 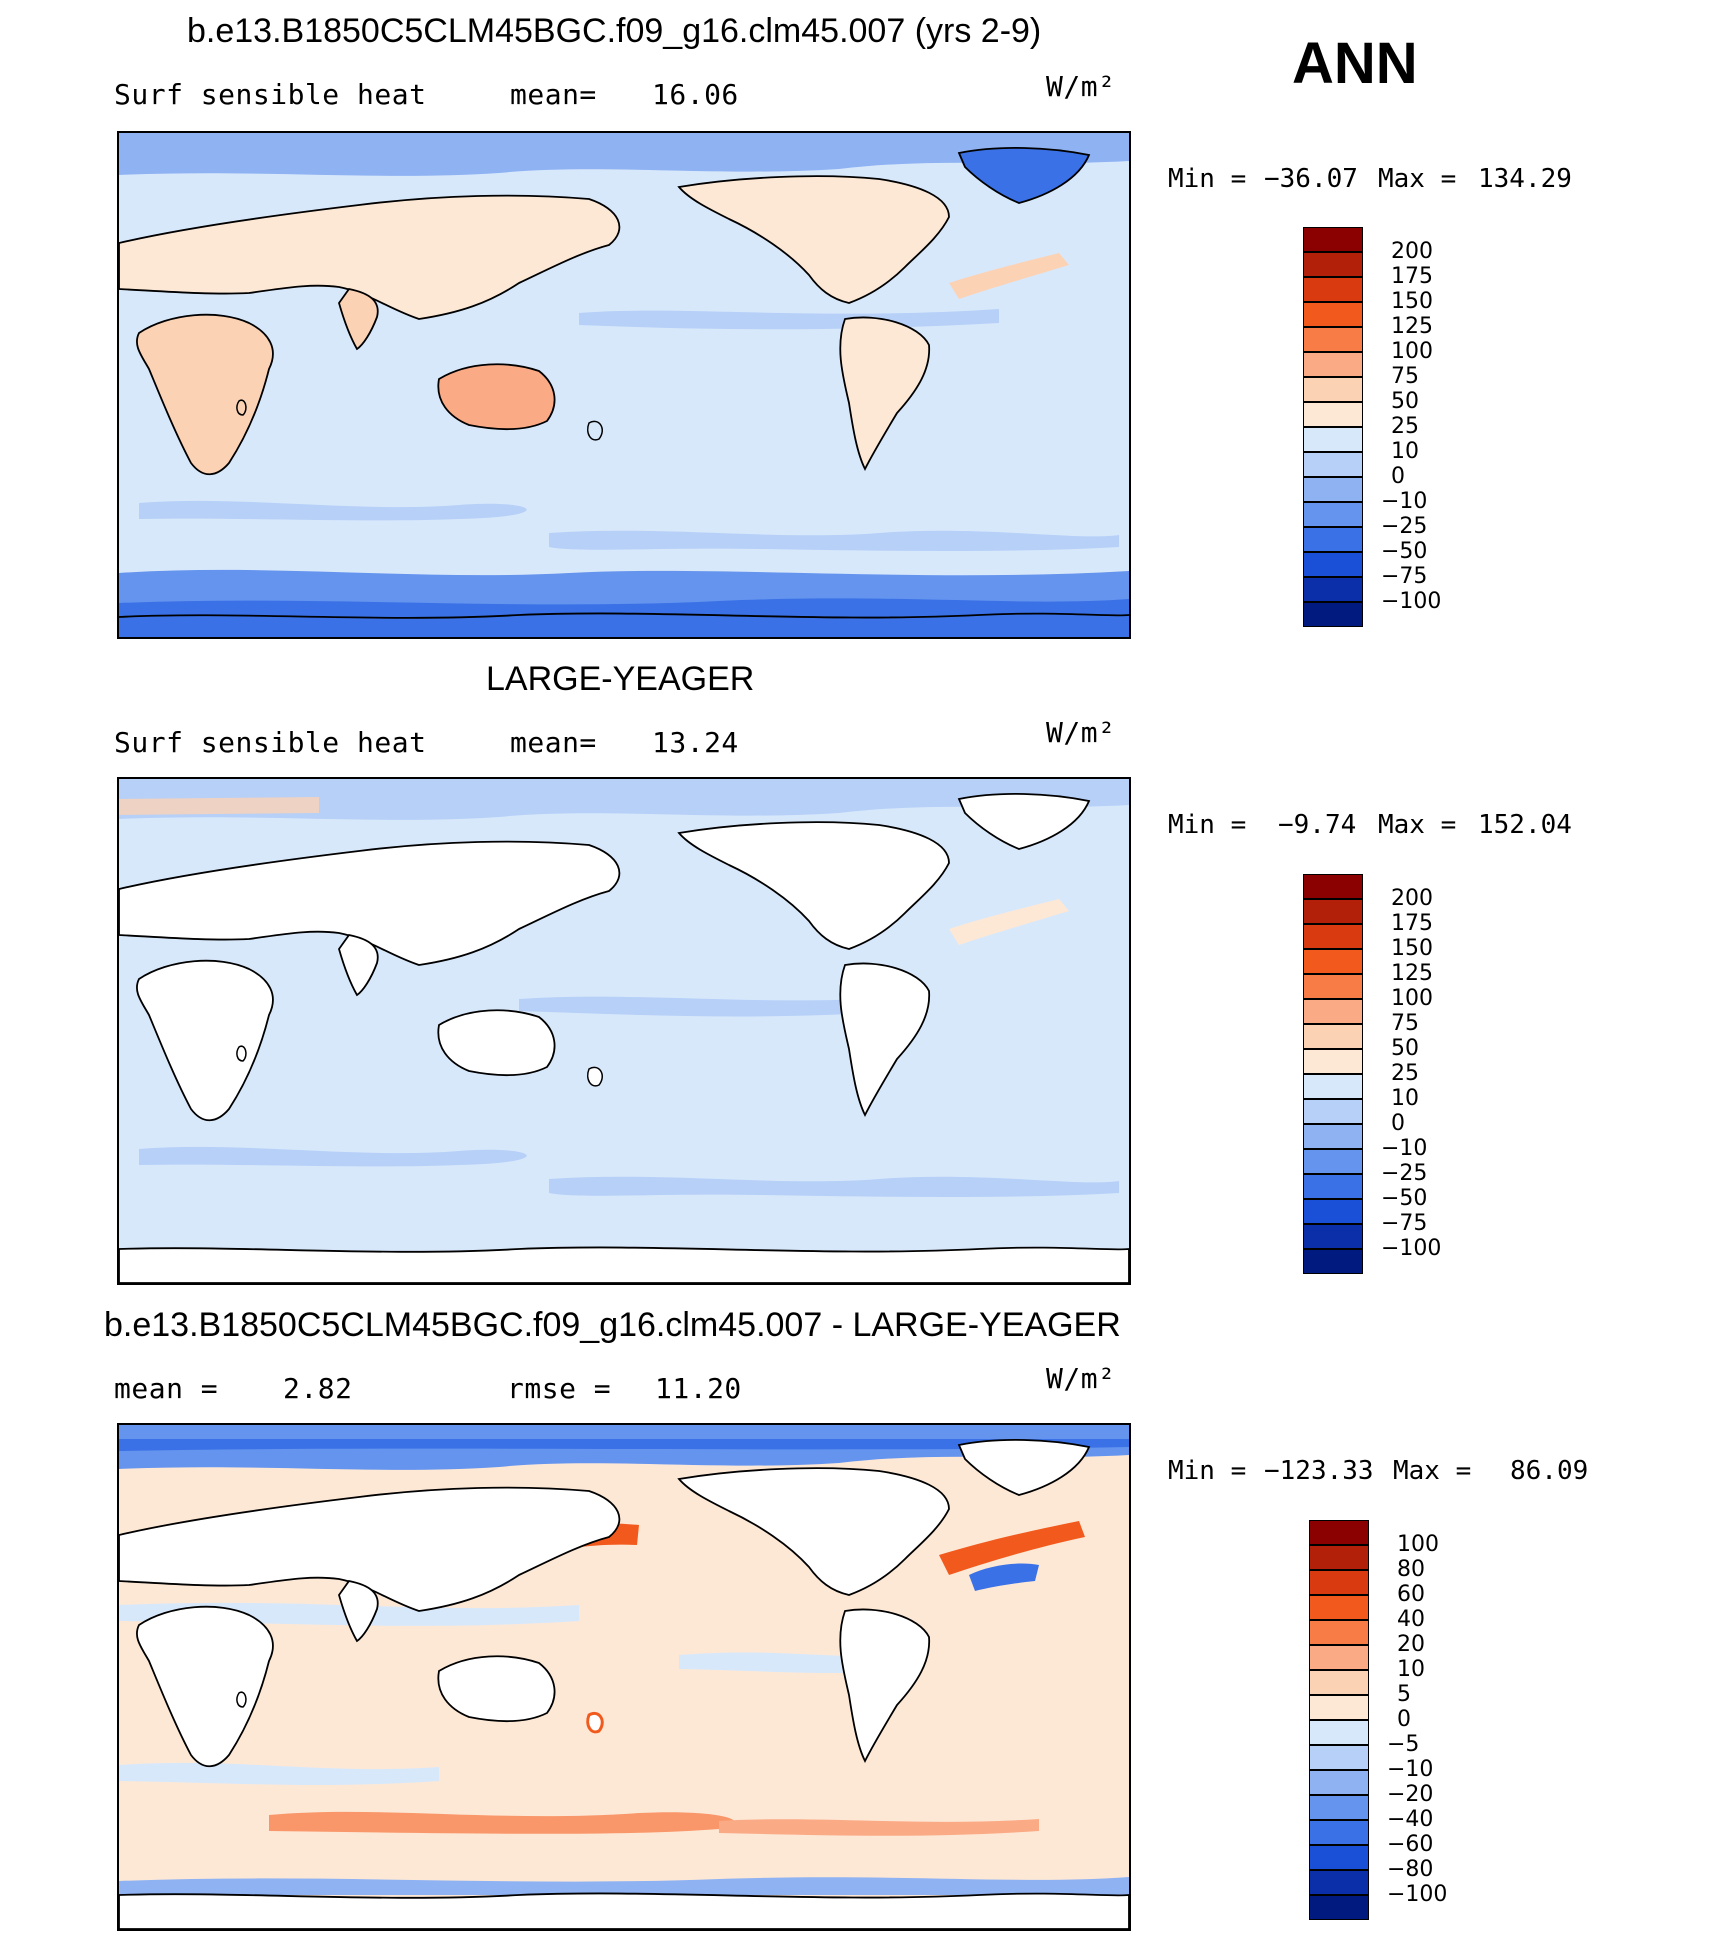 I want to click on colorbar-tick-label: 200, so click(x=1412, y=898).